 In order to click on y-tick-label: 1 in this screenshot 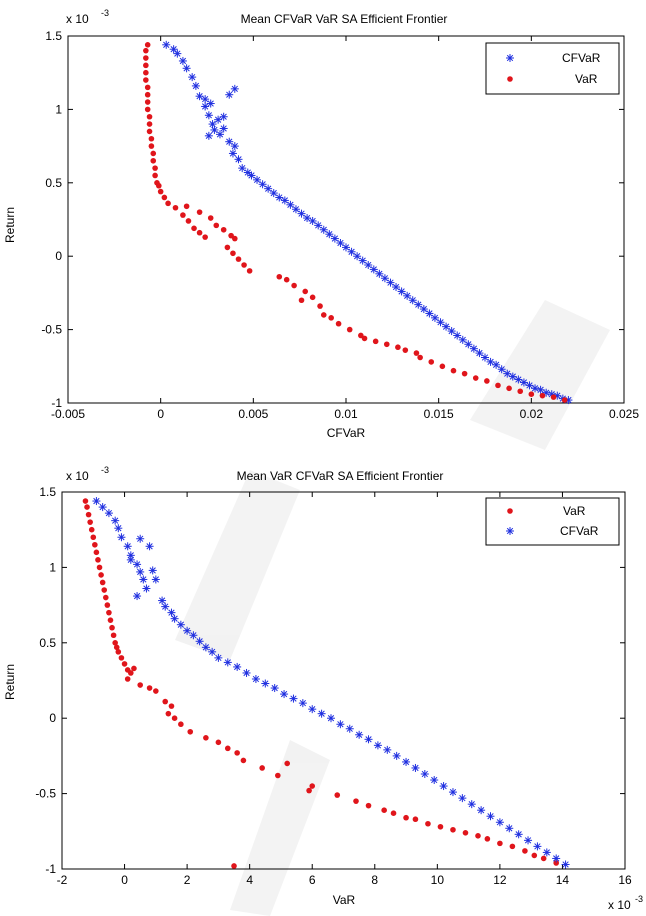, I will do `click(58, 109)`.